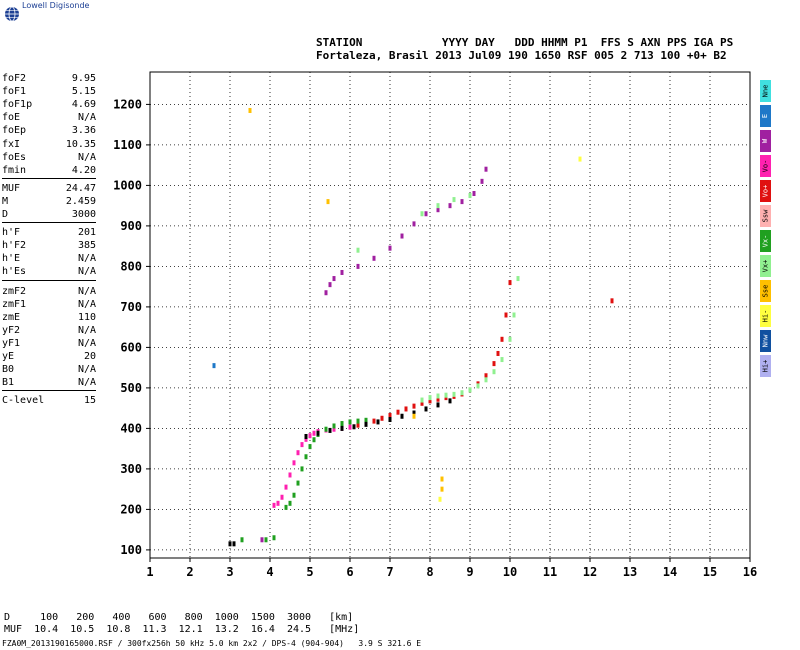  What do you see at coordinates (86, 317) in the screenshot?
I see `param-value: 110` at bounding box center [86, 317].